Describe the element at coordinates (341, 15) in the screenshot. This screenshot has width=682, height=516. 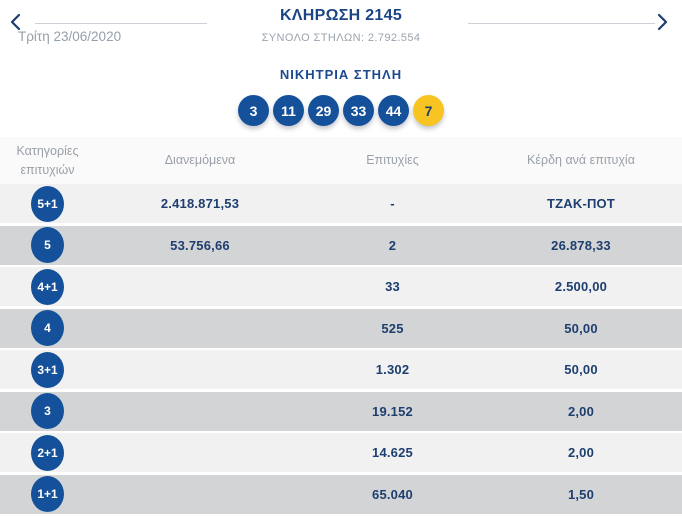
I see `draw-title: ΚΛΗΡΩΣΗ 2145` at that location.